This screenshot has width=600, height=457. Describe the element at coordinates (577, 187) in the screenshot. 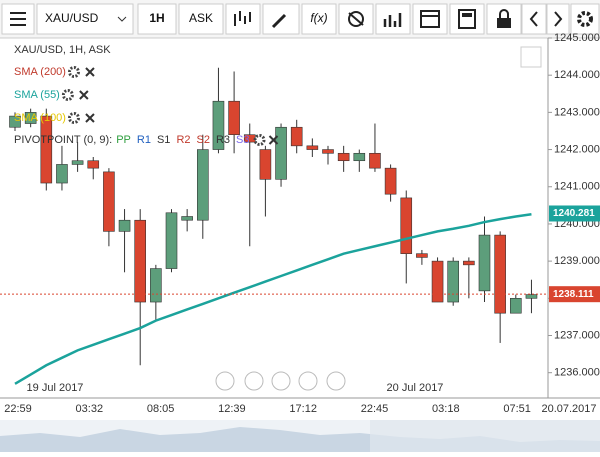

I see `y-tick-label: 1241.000` at that location.